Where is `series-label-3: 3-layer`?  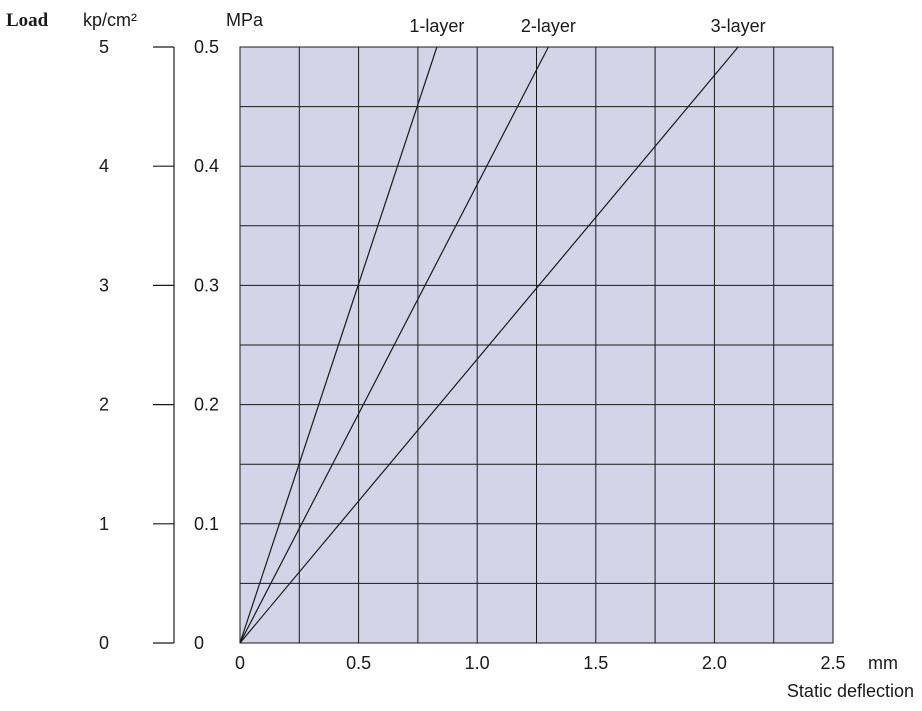
series-label-3: 3-layer is located at coordinates (738, 26).